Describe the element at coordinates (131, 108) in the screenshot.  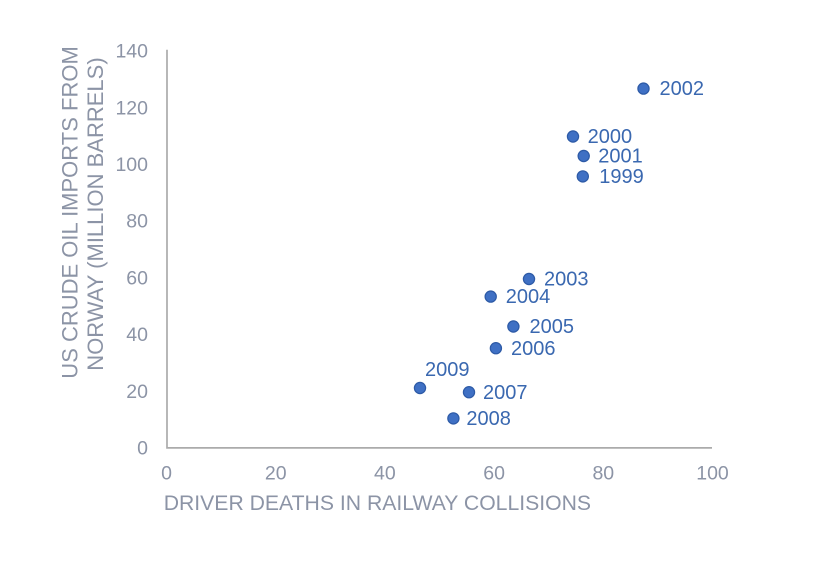
I see `svg-text: 120` at that location.